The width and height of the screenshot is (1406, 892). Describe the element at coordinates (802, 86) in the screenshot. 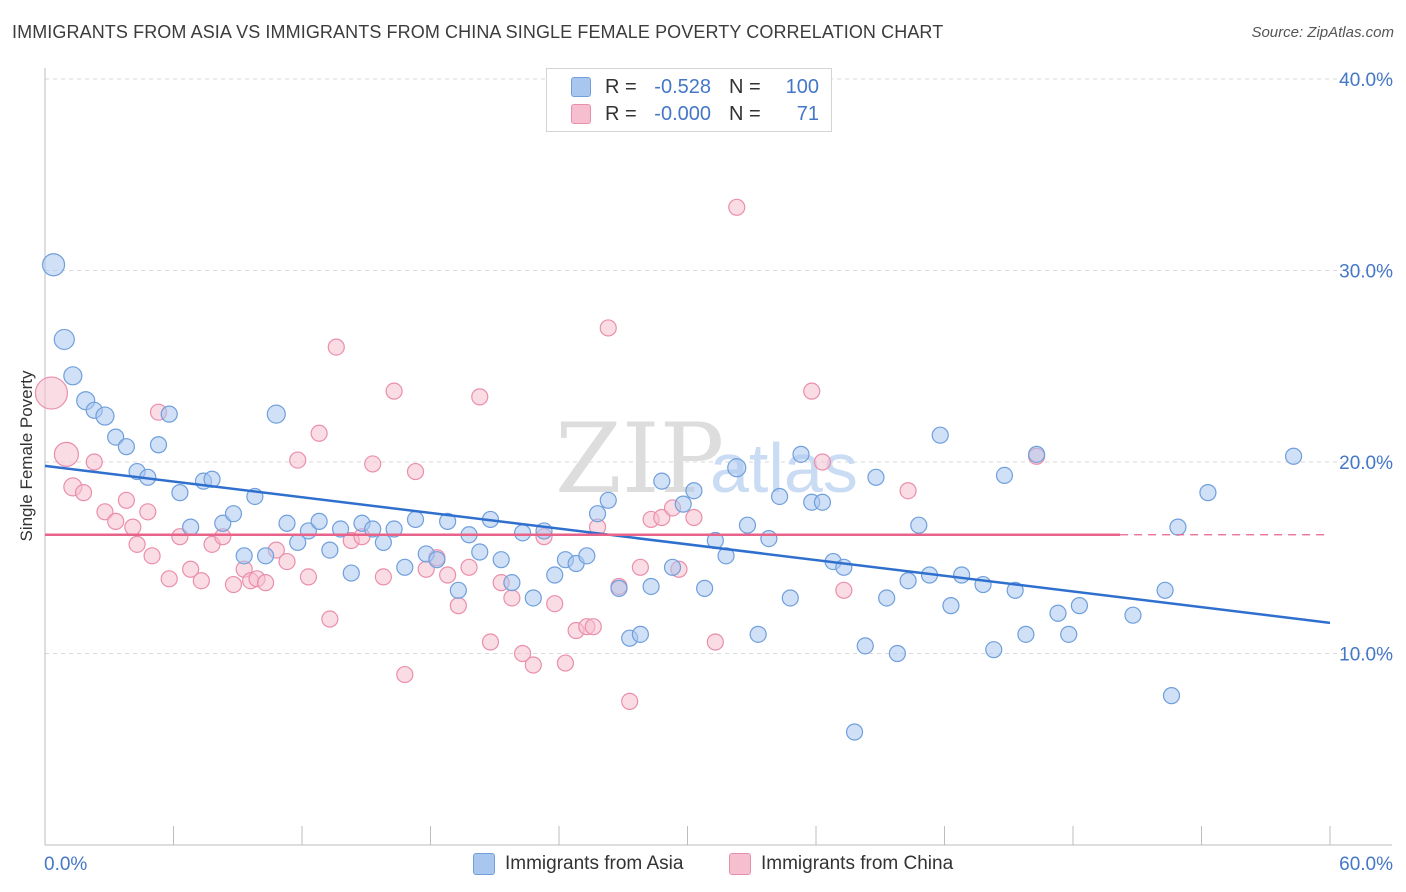

I see `n-value: 100` at that location.